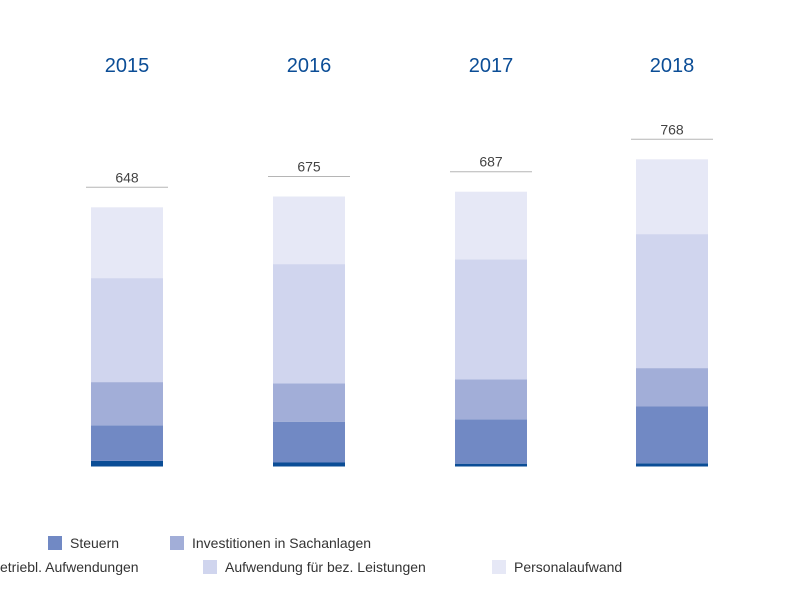 The image size is (800, 600). Describe the element at coordinates (399, 154) in the screenshot. I see `total-labels: 648 675 687 768` at that location.